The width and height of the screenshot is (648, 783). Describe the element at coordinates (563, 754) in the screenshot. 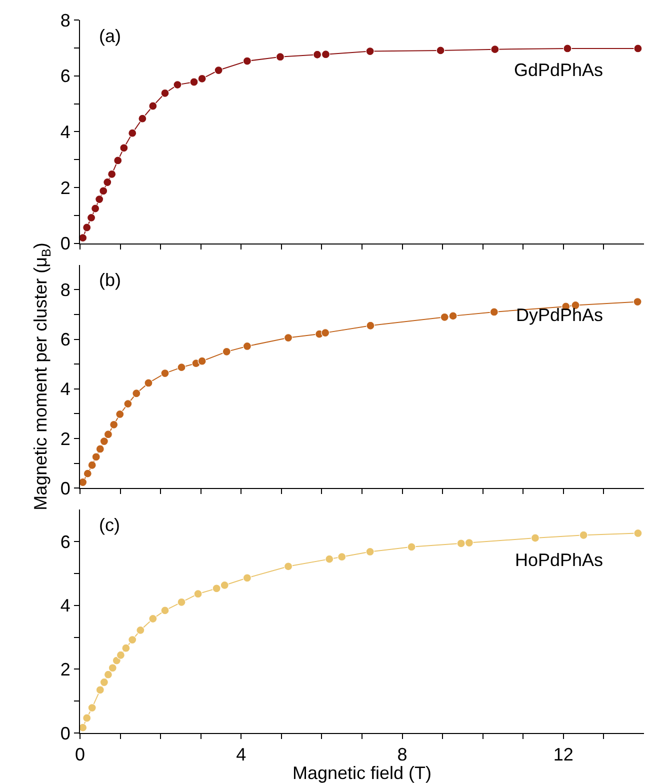

I see `x-tick-label: 12` at that location.